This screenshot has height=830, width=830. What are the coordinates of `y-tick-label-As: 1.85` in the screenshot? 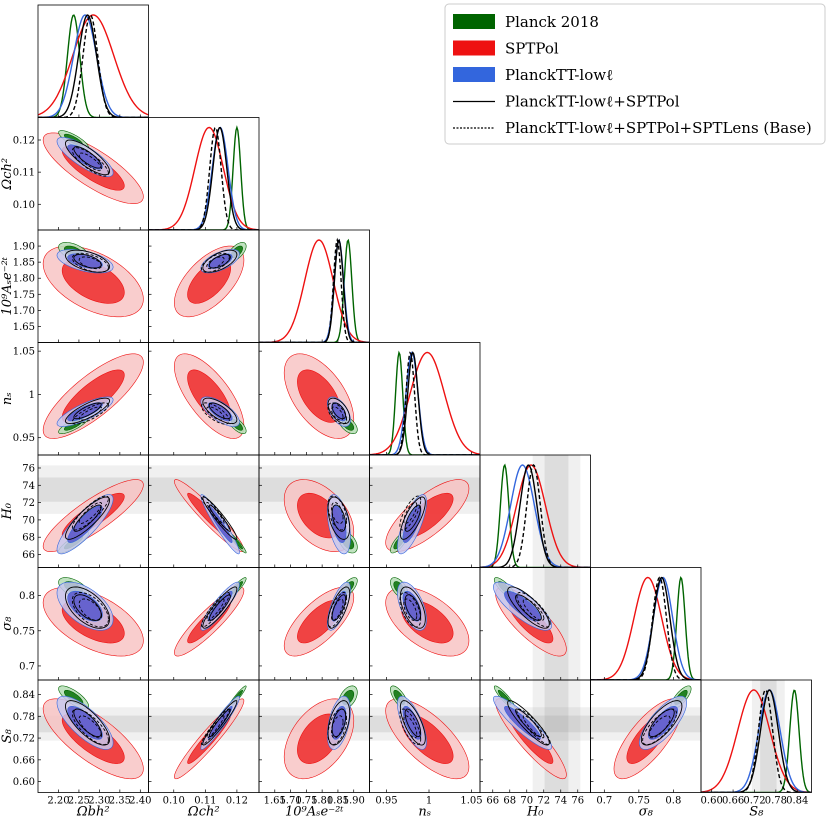 It's located at (24, 263).